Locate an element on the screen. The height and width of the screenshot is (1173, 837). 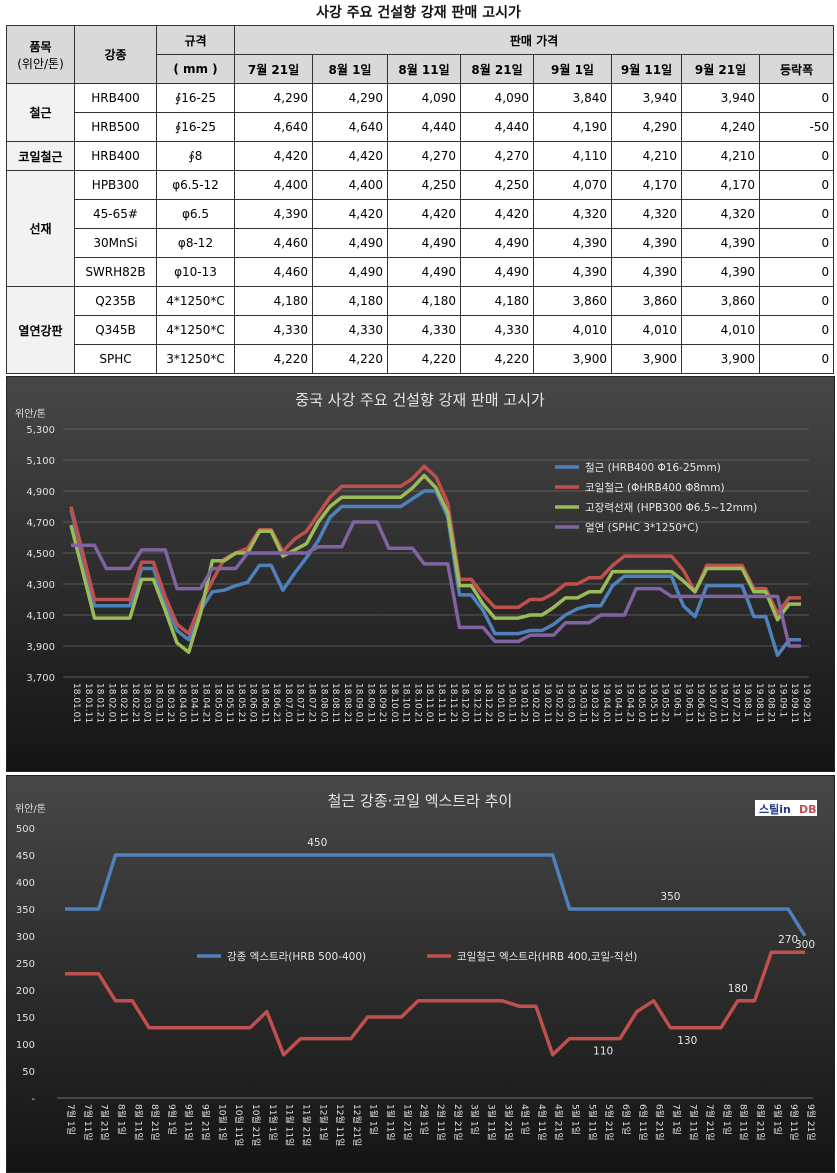
x-tick-label: 19.07.21 is located at coordinates (735, 703).